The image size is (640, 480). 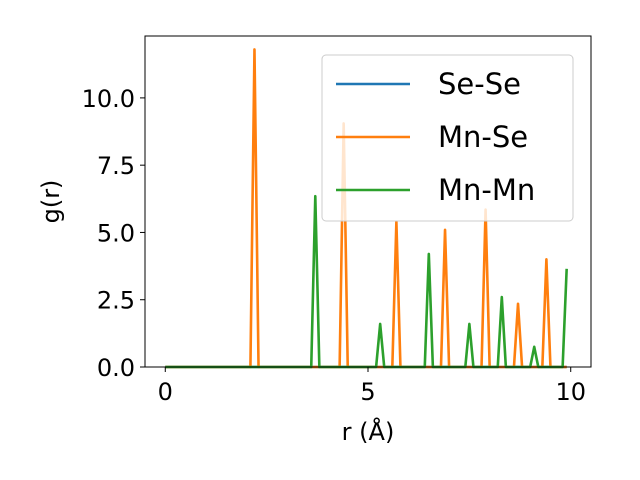 What do you see at coordinates (570, 392) in the screenshot?
I see `x-tick-label: 10` at bounding box center [570, 392].